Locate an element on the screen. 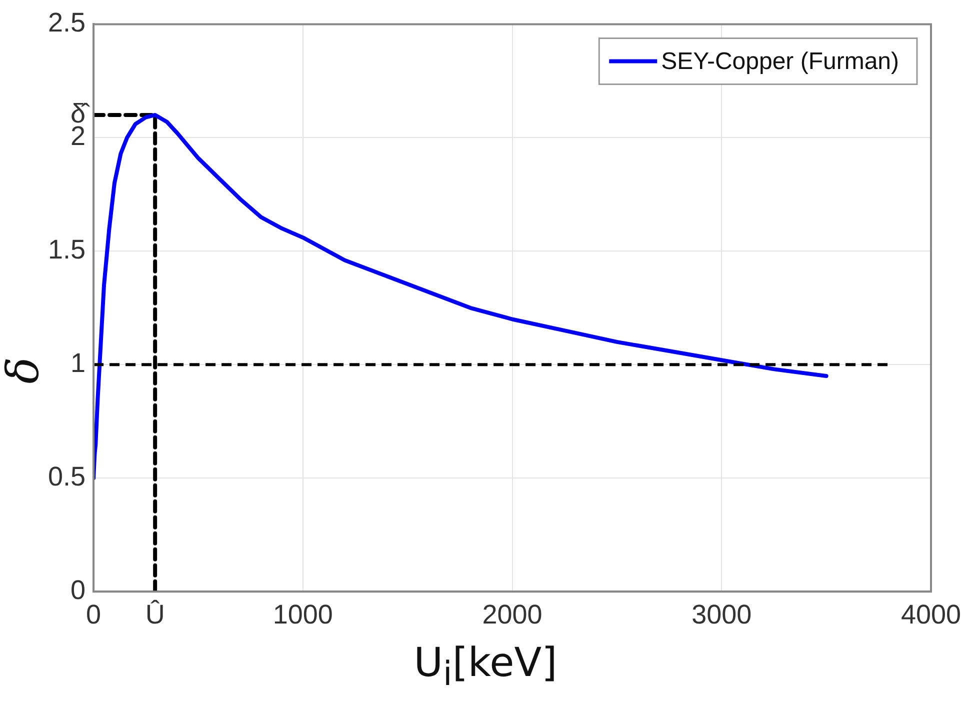  legend-label: SEY-Copper (Furman) is located at coordinates (780, 61).